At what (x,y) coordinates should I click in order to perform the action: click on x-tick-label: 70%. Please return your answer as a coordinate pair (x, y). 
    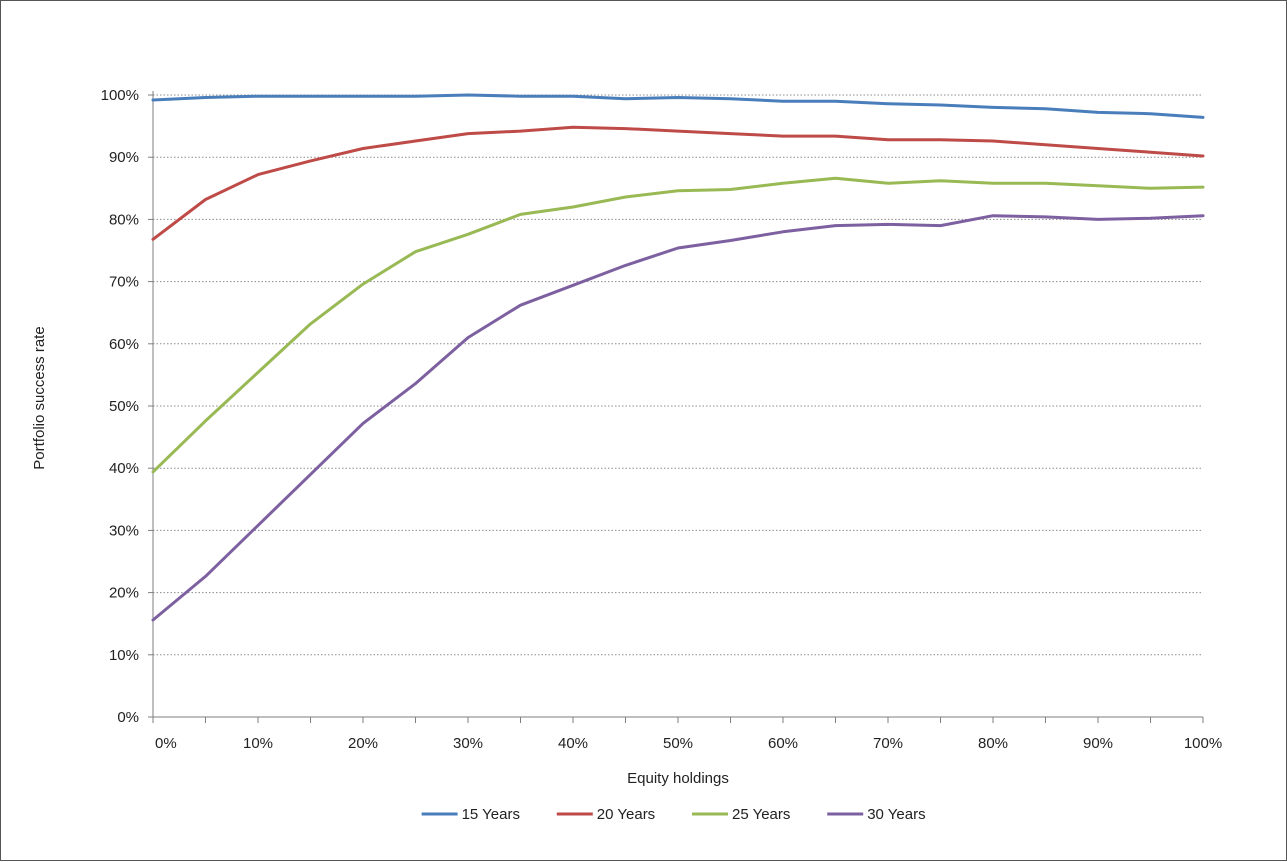
    Looking at the image, I should click on (888, 743).